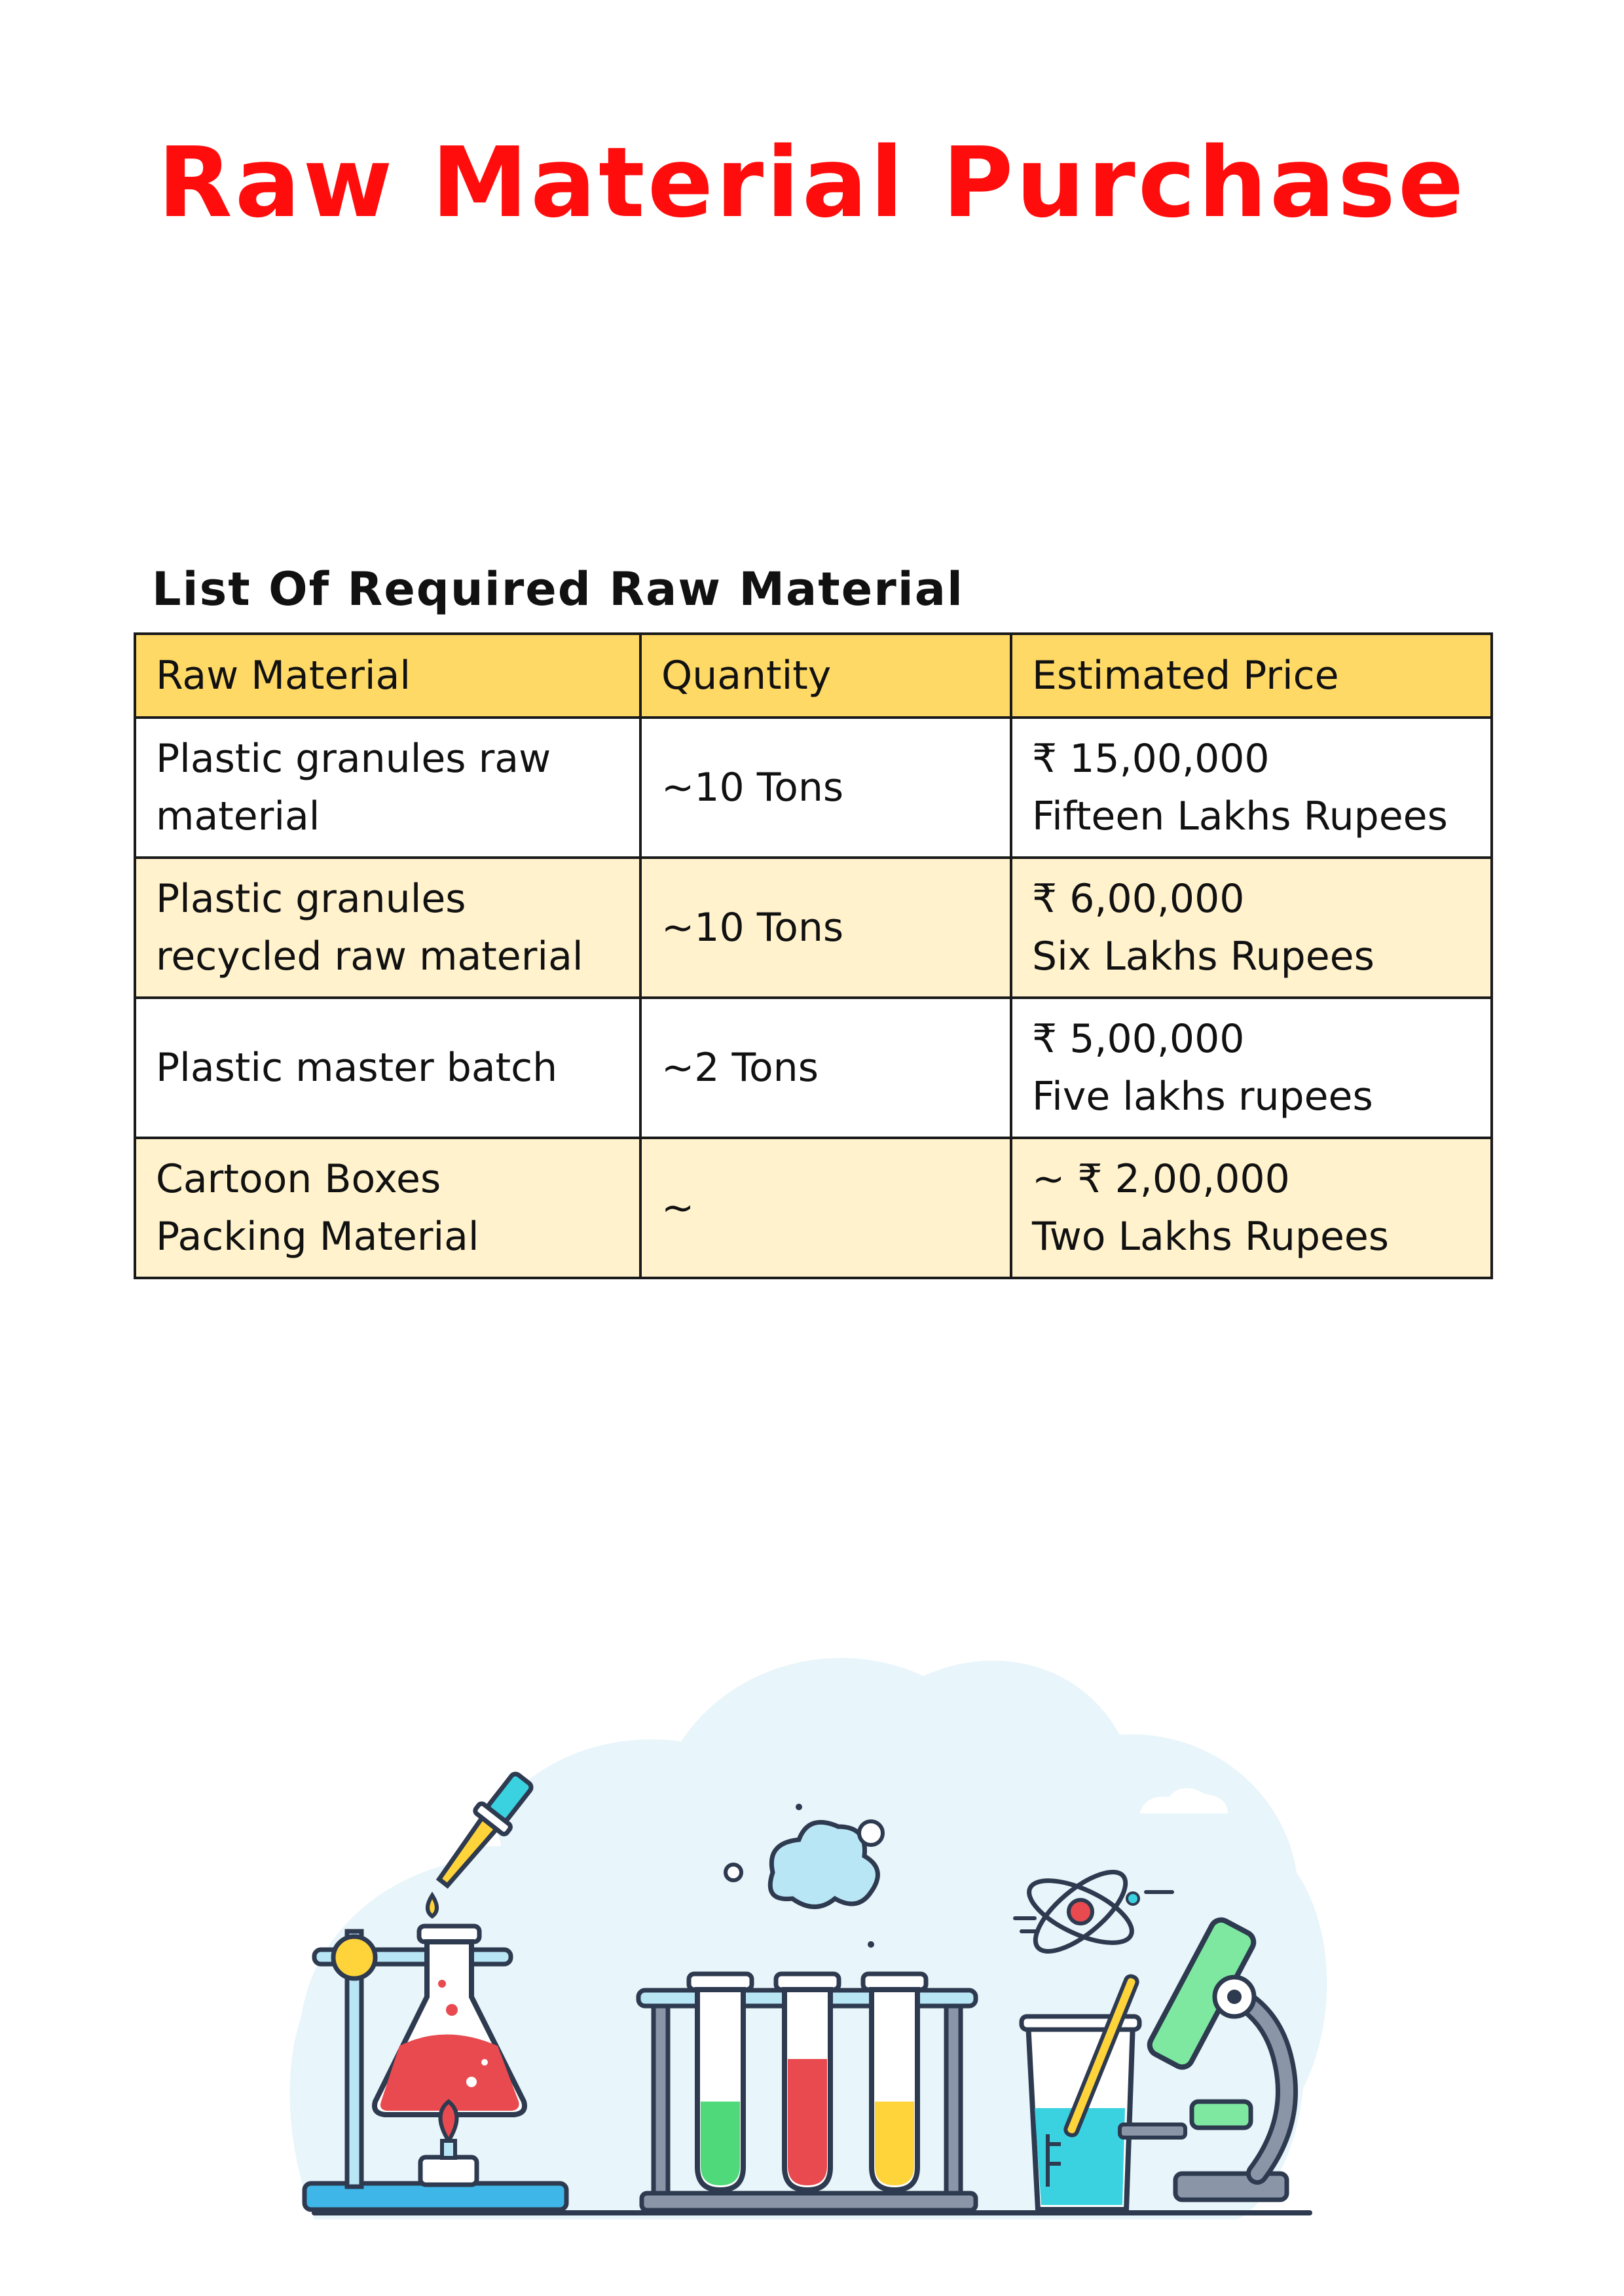 The image size is (1624, 2296). I want to click on price-in-words: Fifteen Lakhs Rupees, so click(1240, 816).